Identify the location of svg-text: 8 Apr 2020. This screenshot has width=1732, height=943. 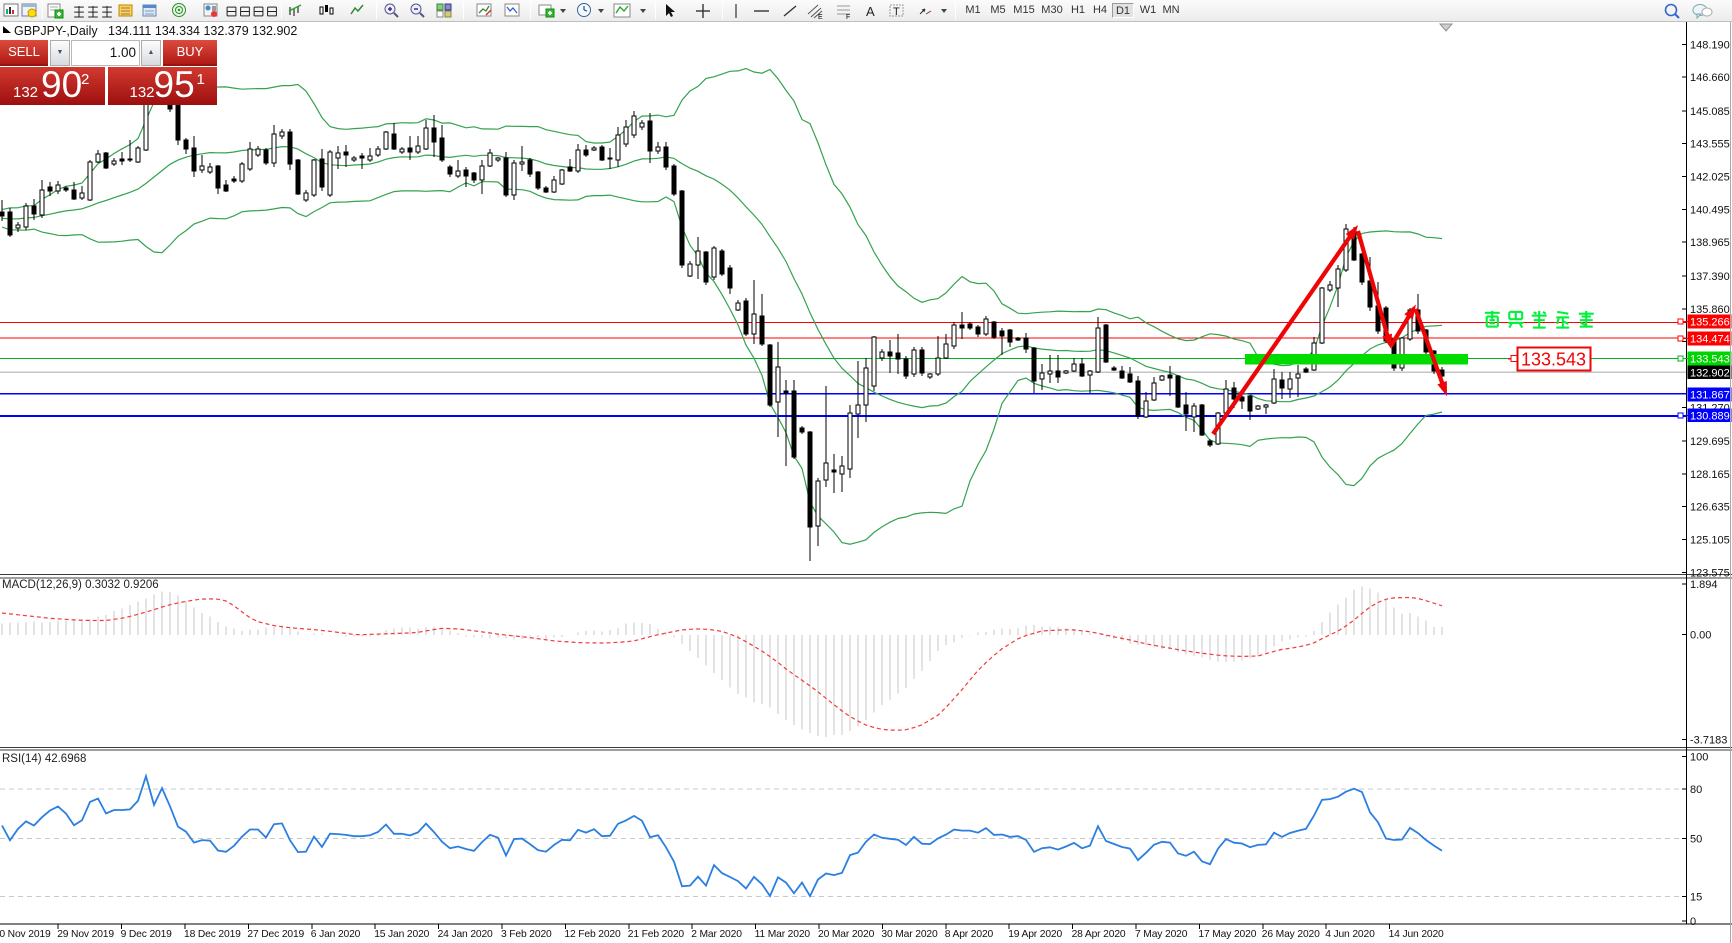
(969, 934).